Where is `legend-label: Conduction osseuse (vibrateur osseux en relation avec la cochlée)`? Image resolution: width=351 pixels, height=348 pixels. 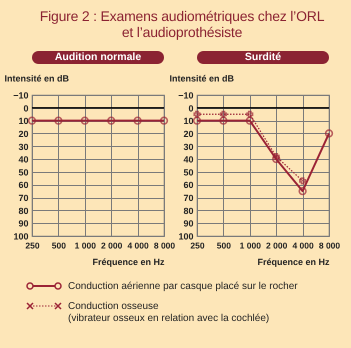
legend-label: Conduction osseuse (vibrateur osseux en relation avec la cochlée) is located at coordinates (169, 313).